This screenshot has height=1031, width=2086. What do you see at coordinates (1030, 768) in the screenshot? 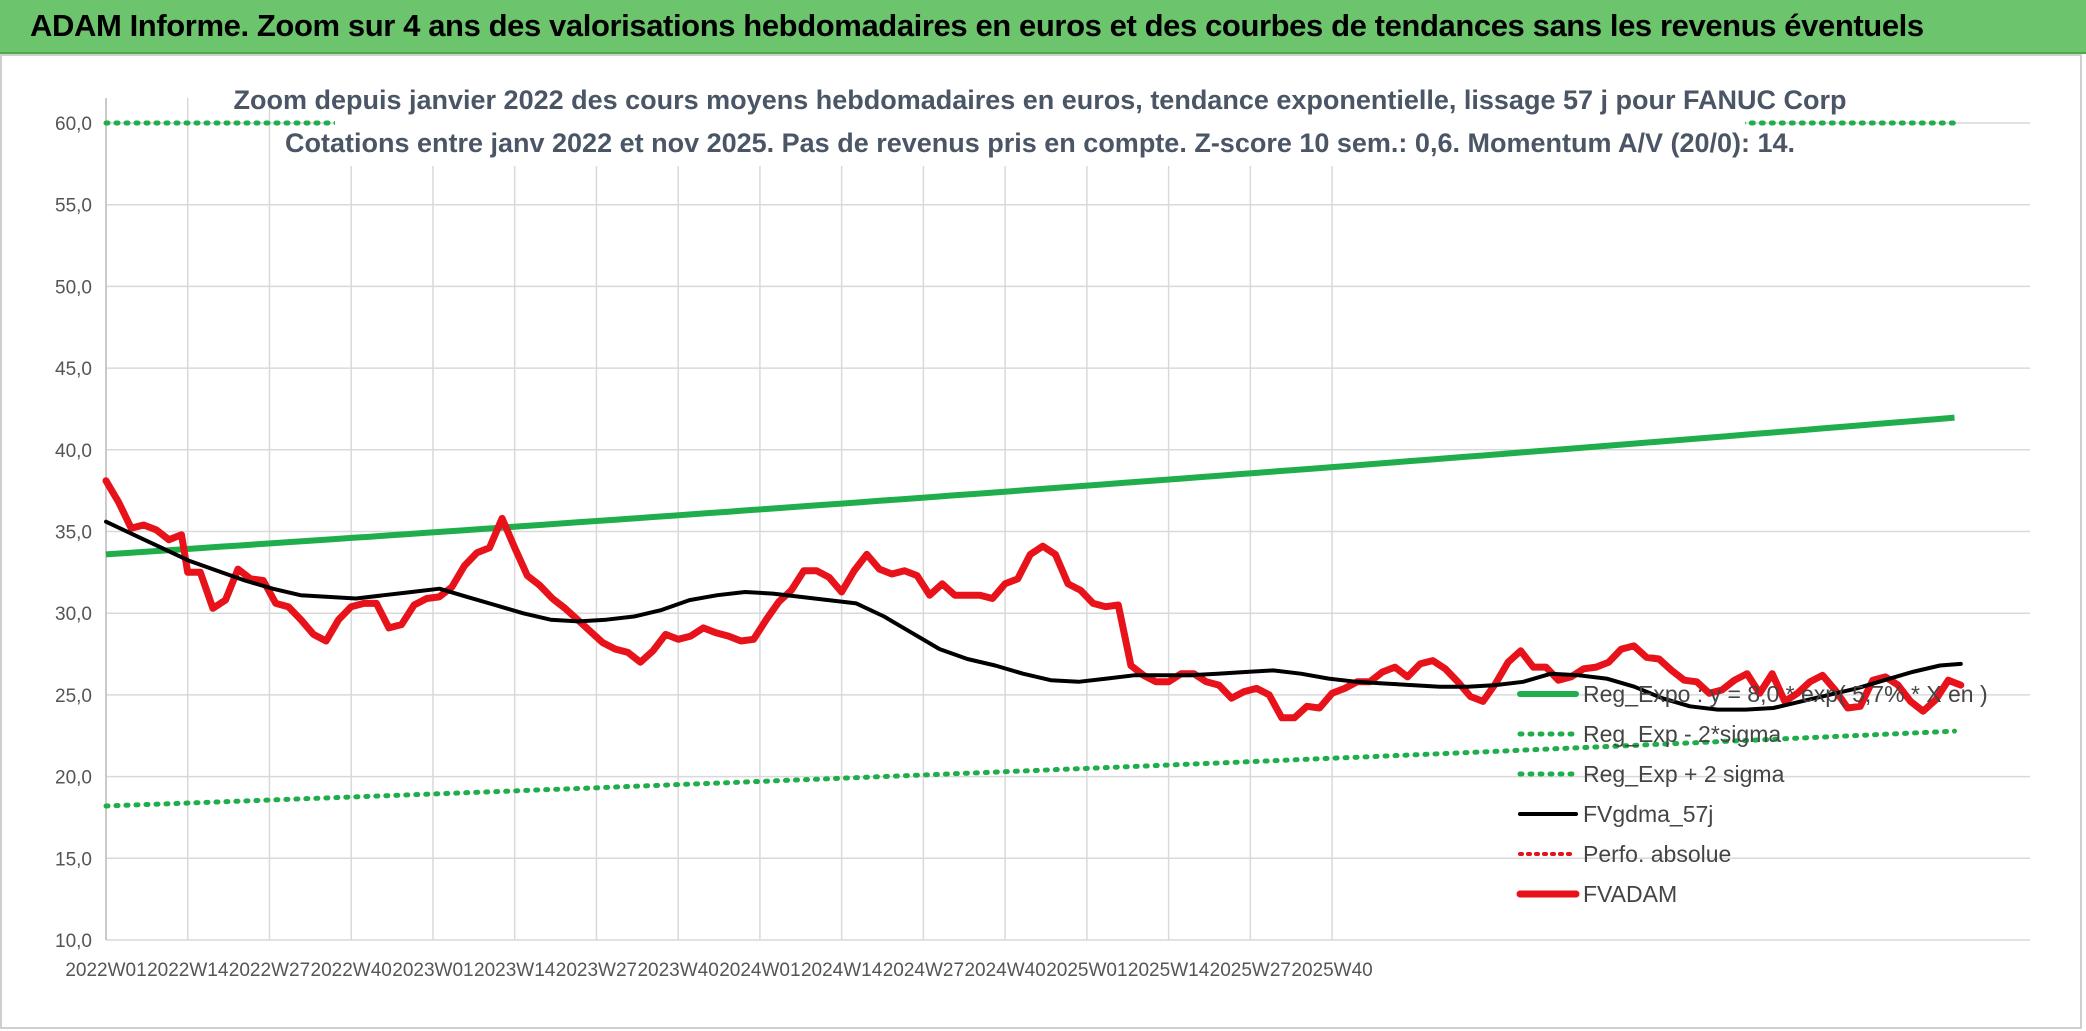
I see `series-reg-minus-2sigma` at bounding box center [1030, 768].